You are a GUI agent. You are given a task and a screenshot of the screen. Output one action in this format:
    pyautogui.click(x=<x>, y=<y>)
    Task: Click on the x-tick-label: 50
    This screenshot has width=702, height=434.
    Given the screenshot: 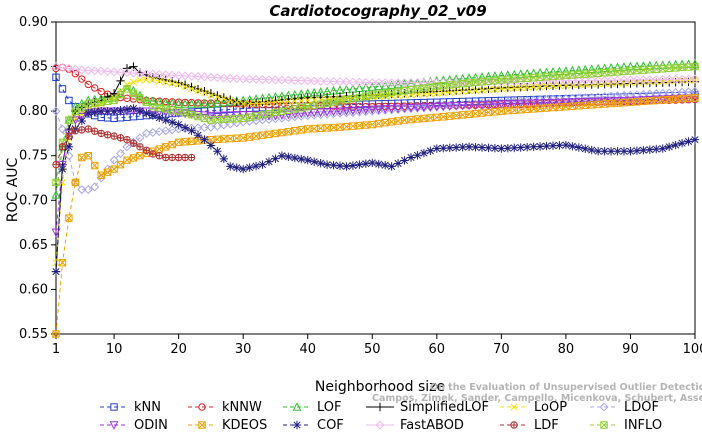 What is the action you would take?
    pyautogui.click(x=372, y=349)
    